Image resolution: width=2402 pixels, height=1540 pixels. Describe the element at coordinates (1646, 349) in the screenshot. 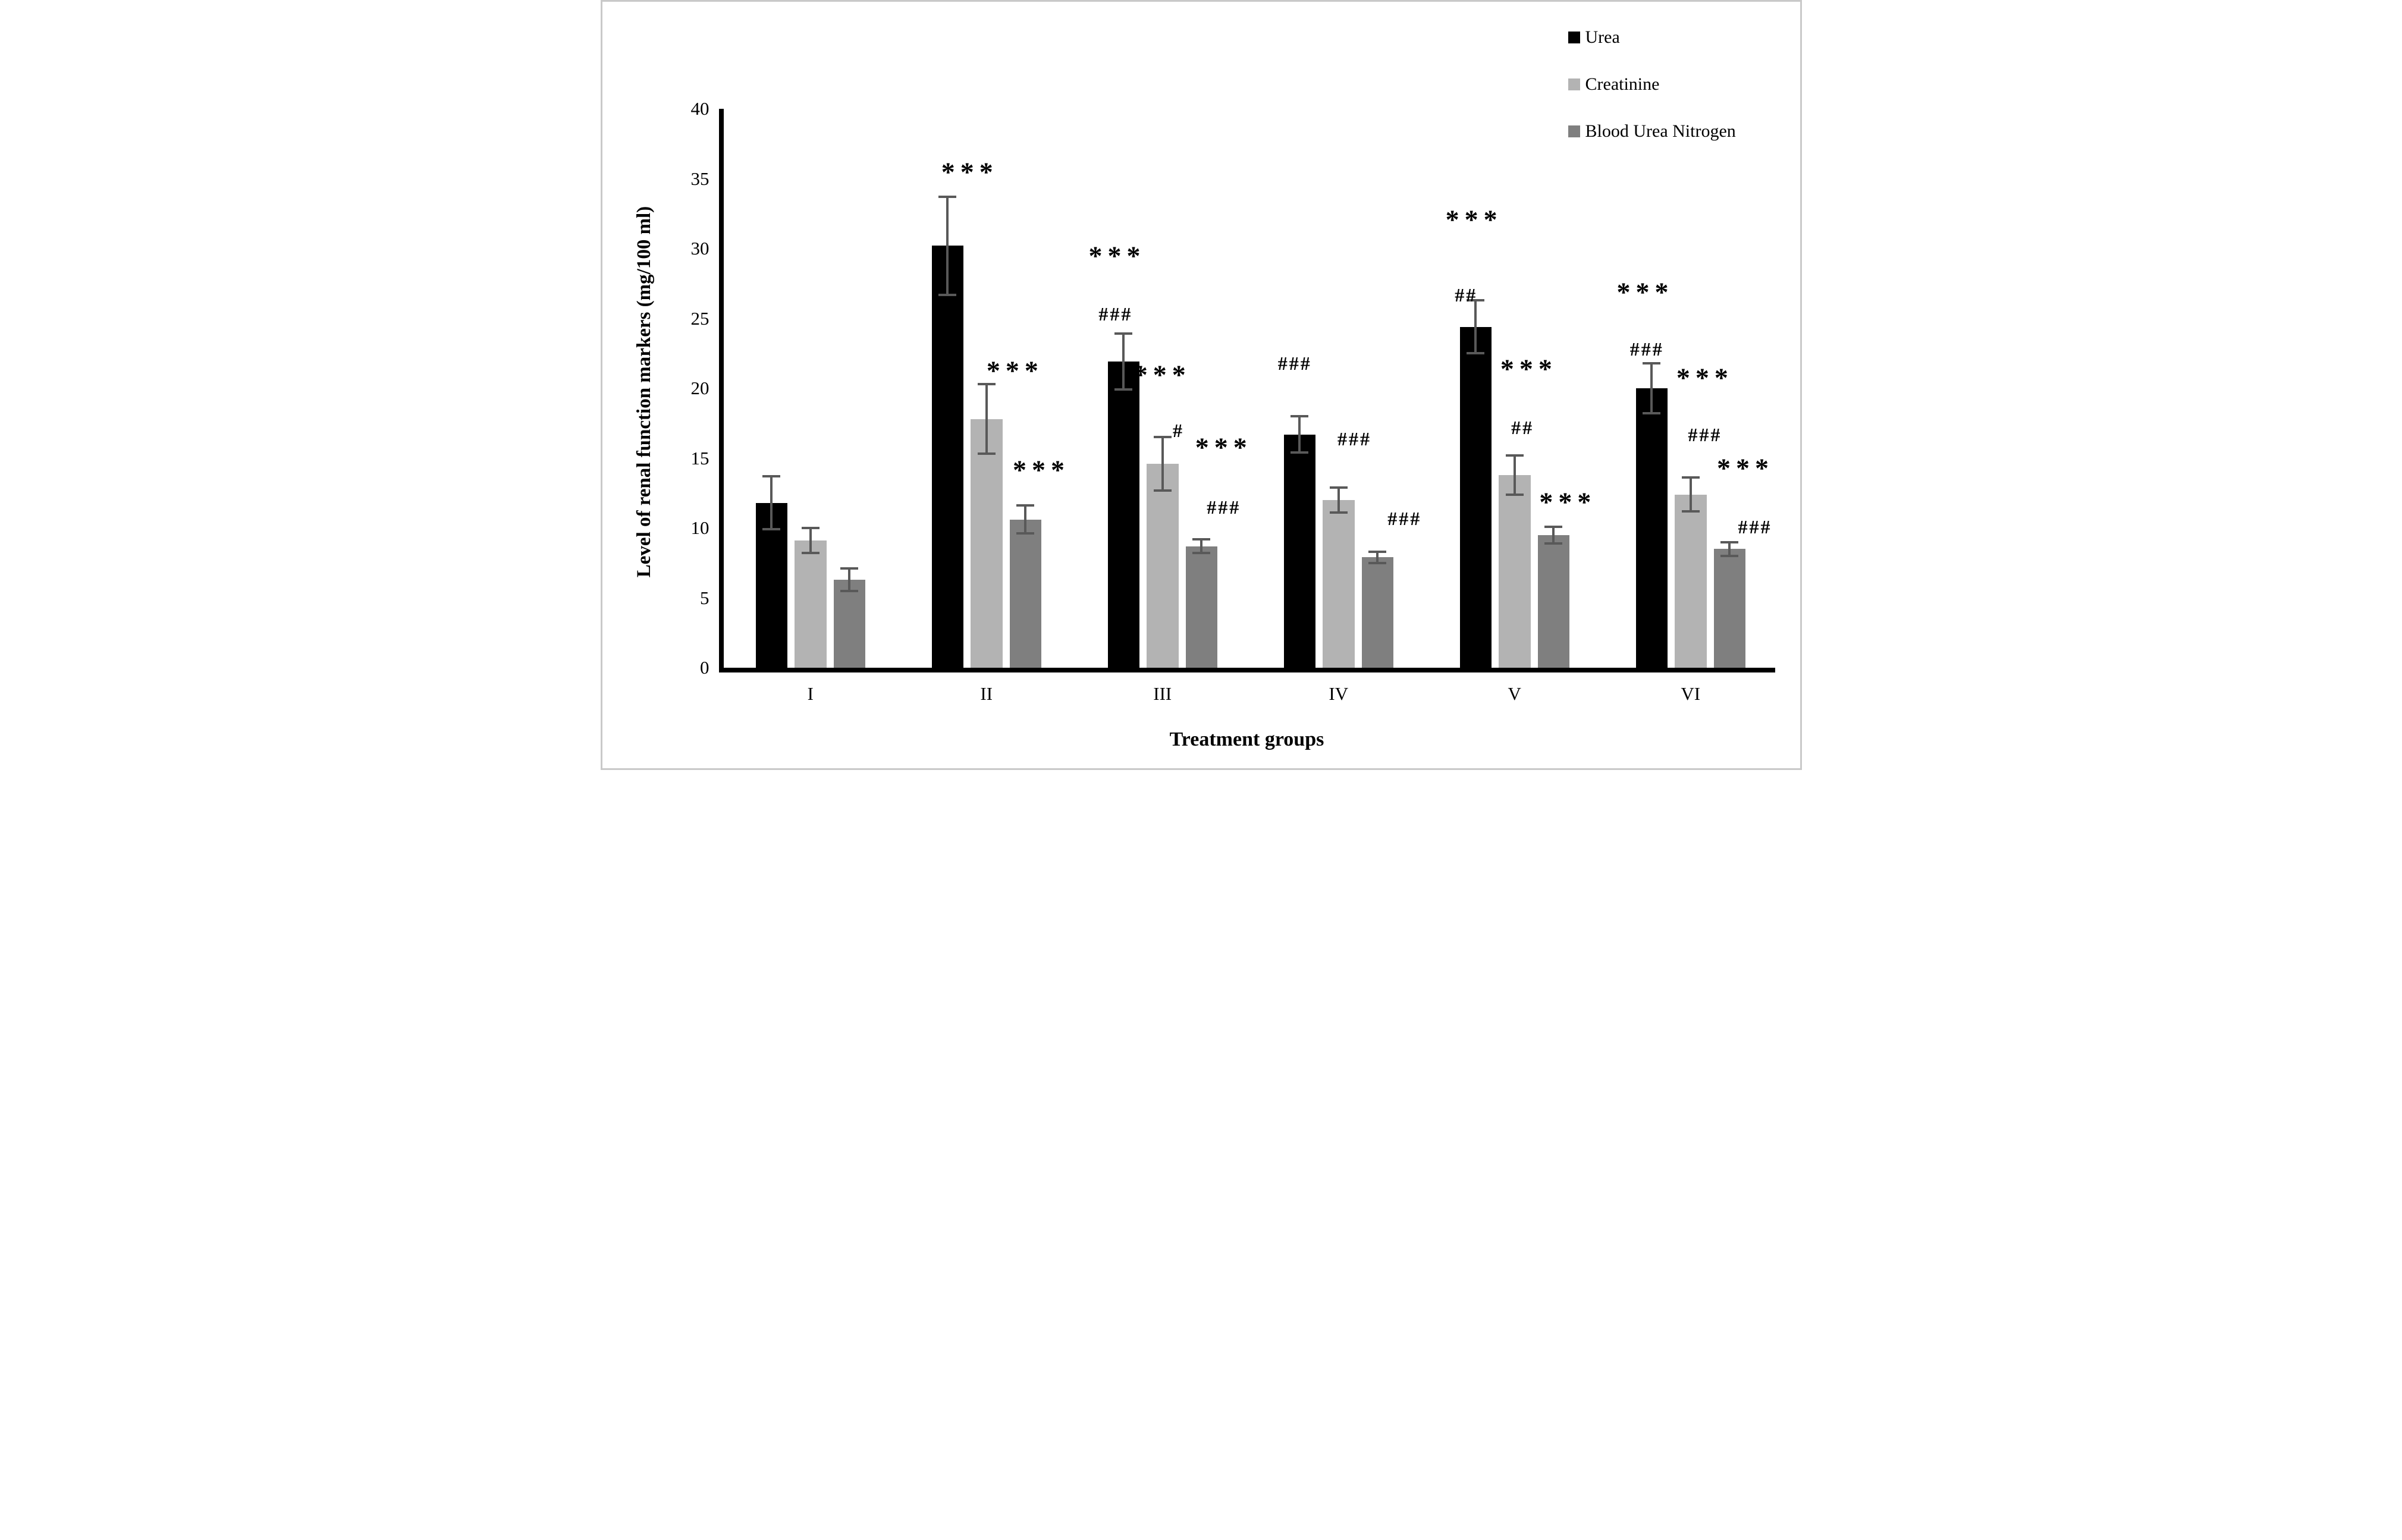

I see `sig-hashes-urea-VI: ###` at that location.